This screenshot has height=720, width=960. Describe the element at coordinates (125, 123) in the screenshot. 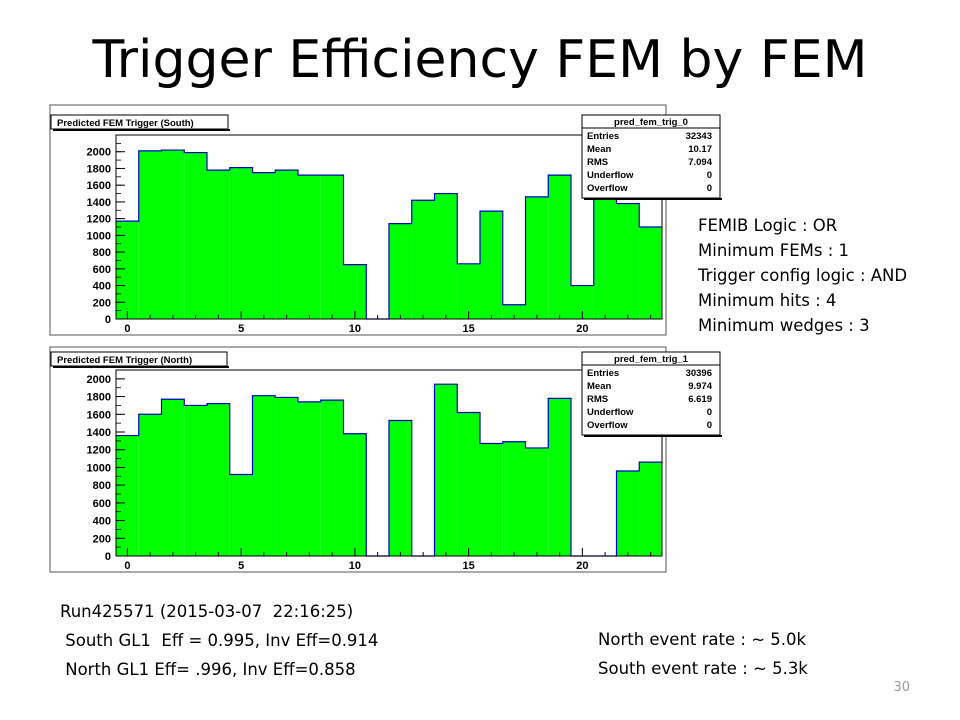

I see `histogram-title: Predicted FEM Trigger (South)` at that location.